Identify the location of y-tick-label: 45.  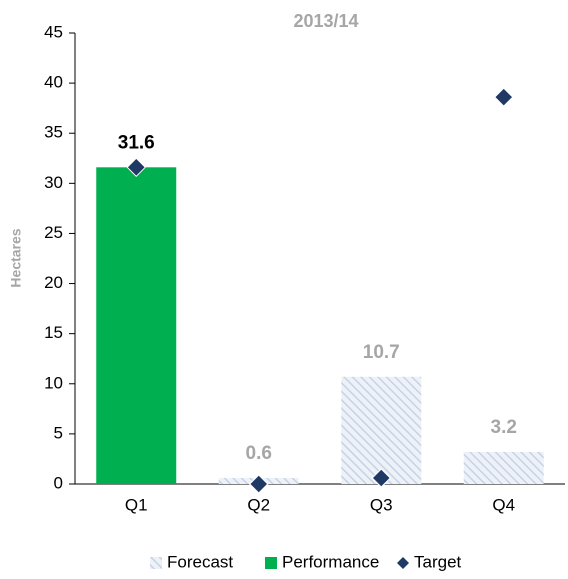
(53, 31).